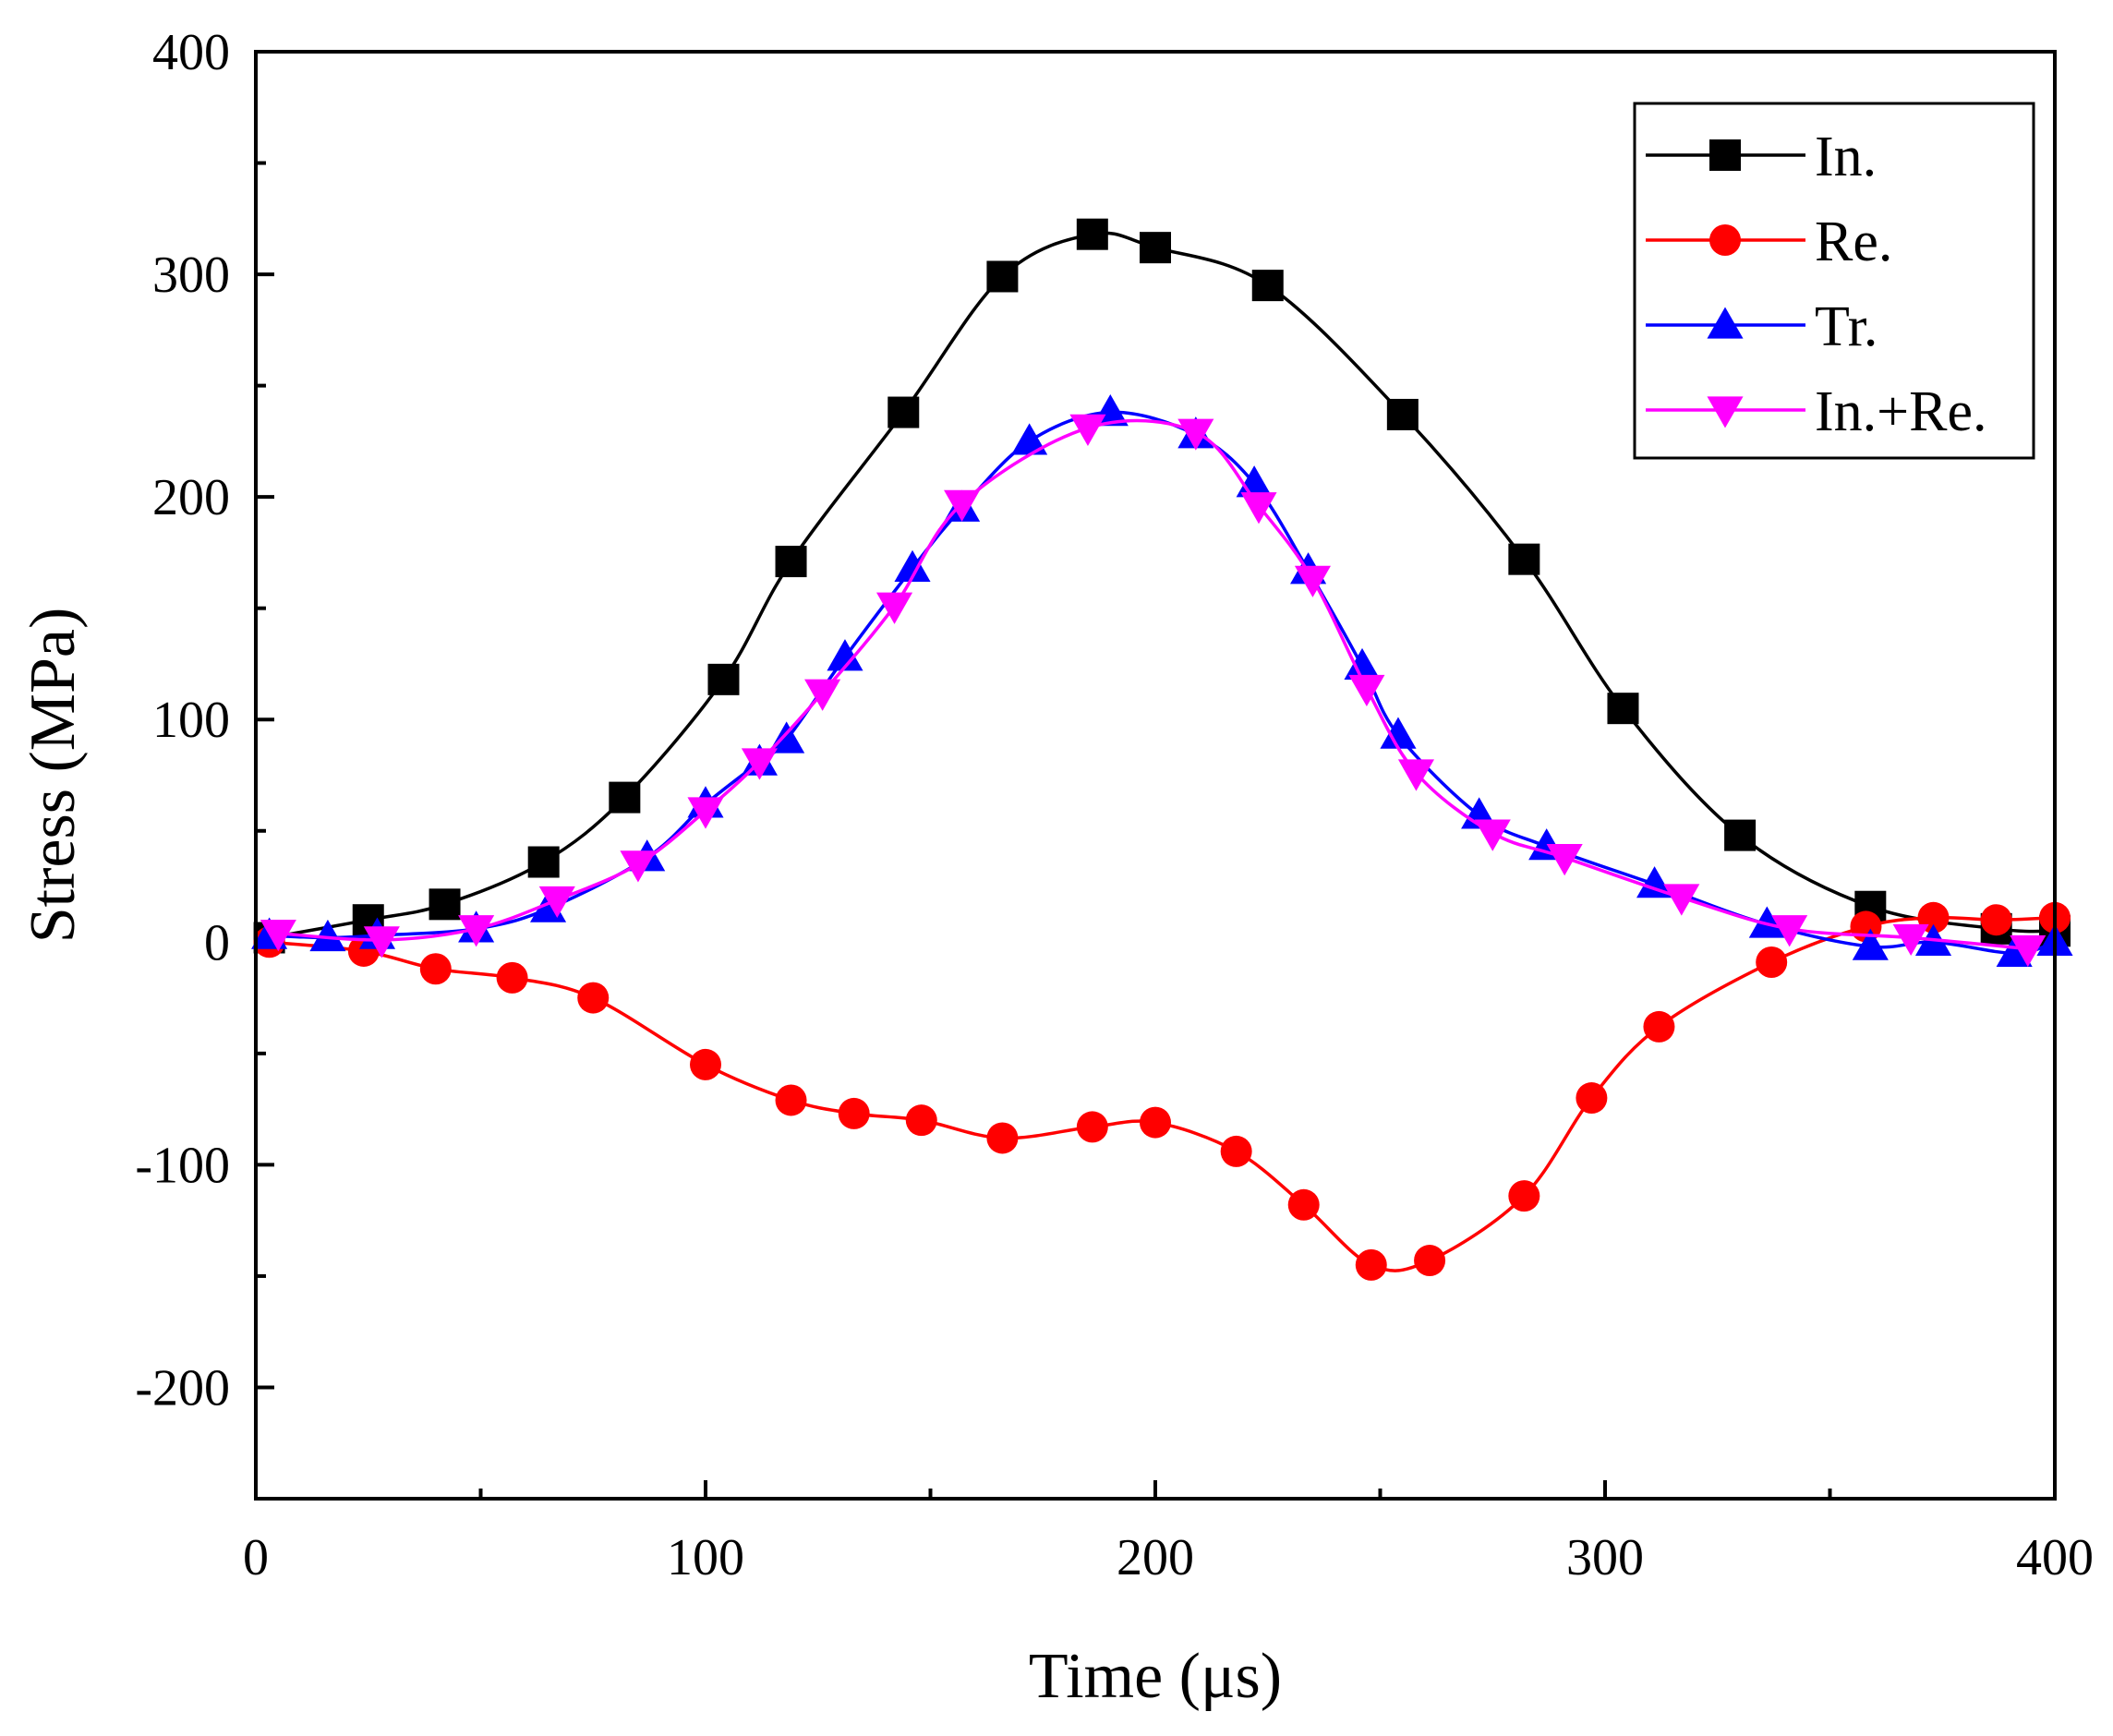 This screenshot has width=2113, height=1736. Describe the element at coordinates (217, 943) in the screenshot. I see `y-tick-label: 0` at that location.